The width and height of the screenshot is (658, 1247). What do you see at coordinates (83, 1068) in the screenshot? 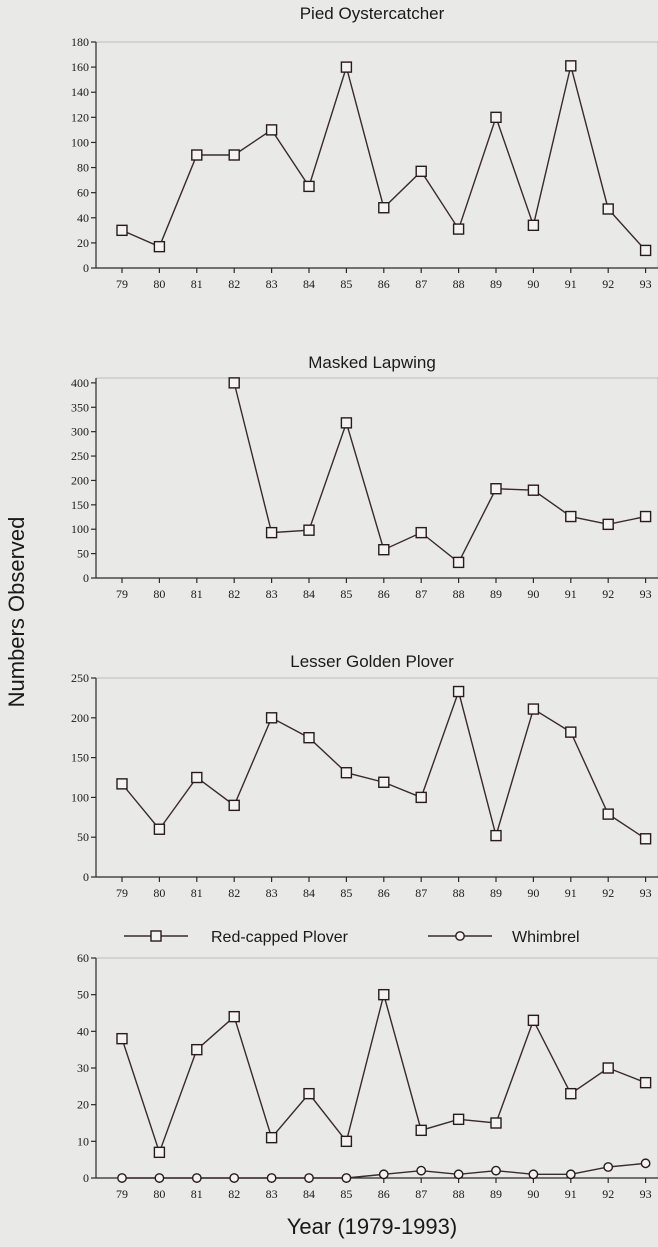
I see `y-tick-label: 30` at bounding box center [83, 1068].